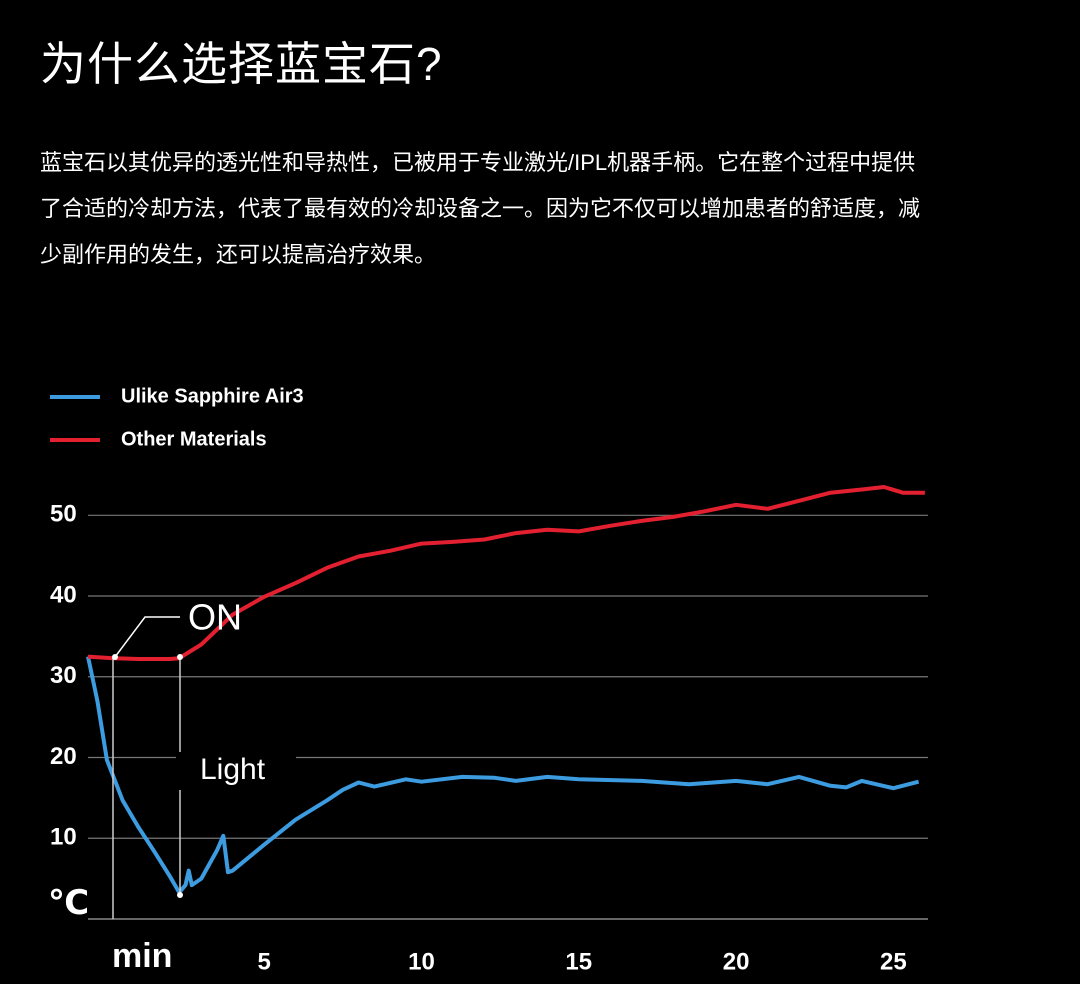  Describe the element at coordinates (63, 837) in the screenshot. I see `y-tick-label: 10` at that location.